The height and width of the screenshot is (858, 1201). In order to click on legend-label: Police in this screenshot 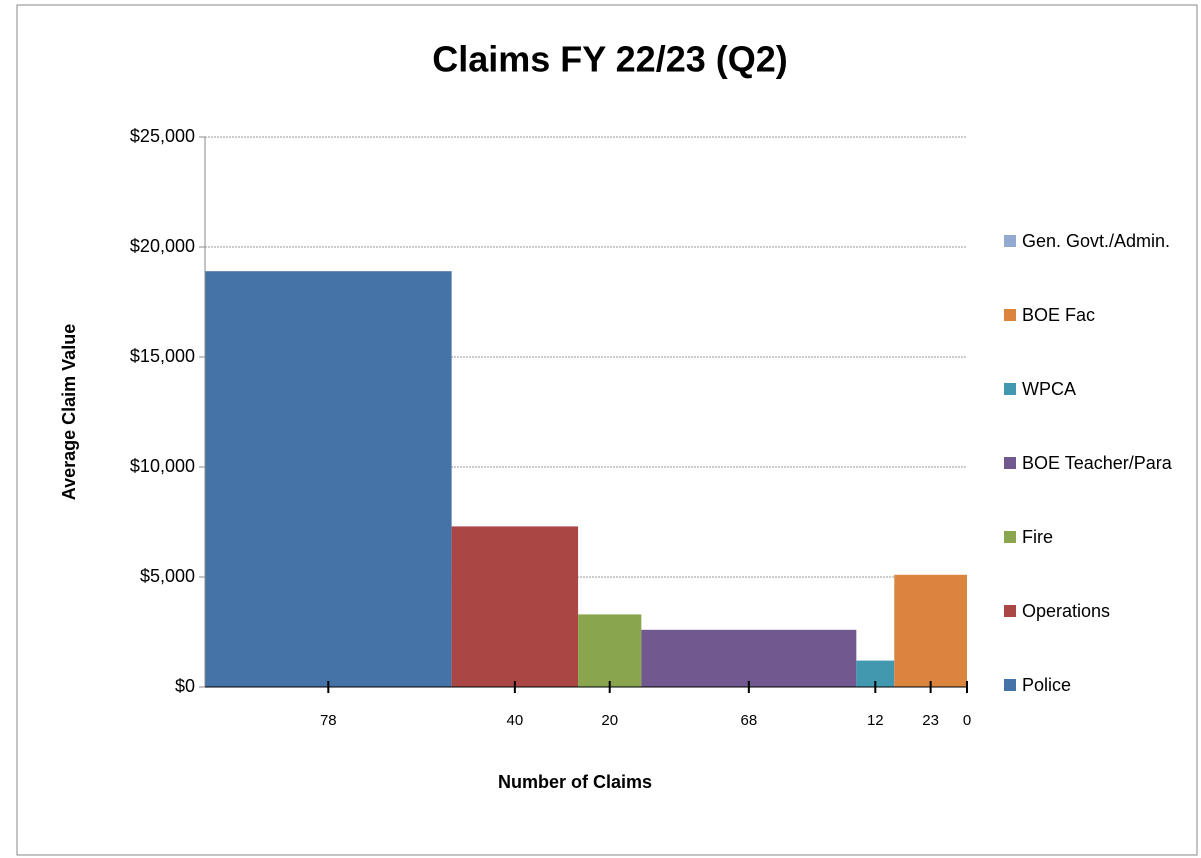, I will do `click(1047, 685)`.